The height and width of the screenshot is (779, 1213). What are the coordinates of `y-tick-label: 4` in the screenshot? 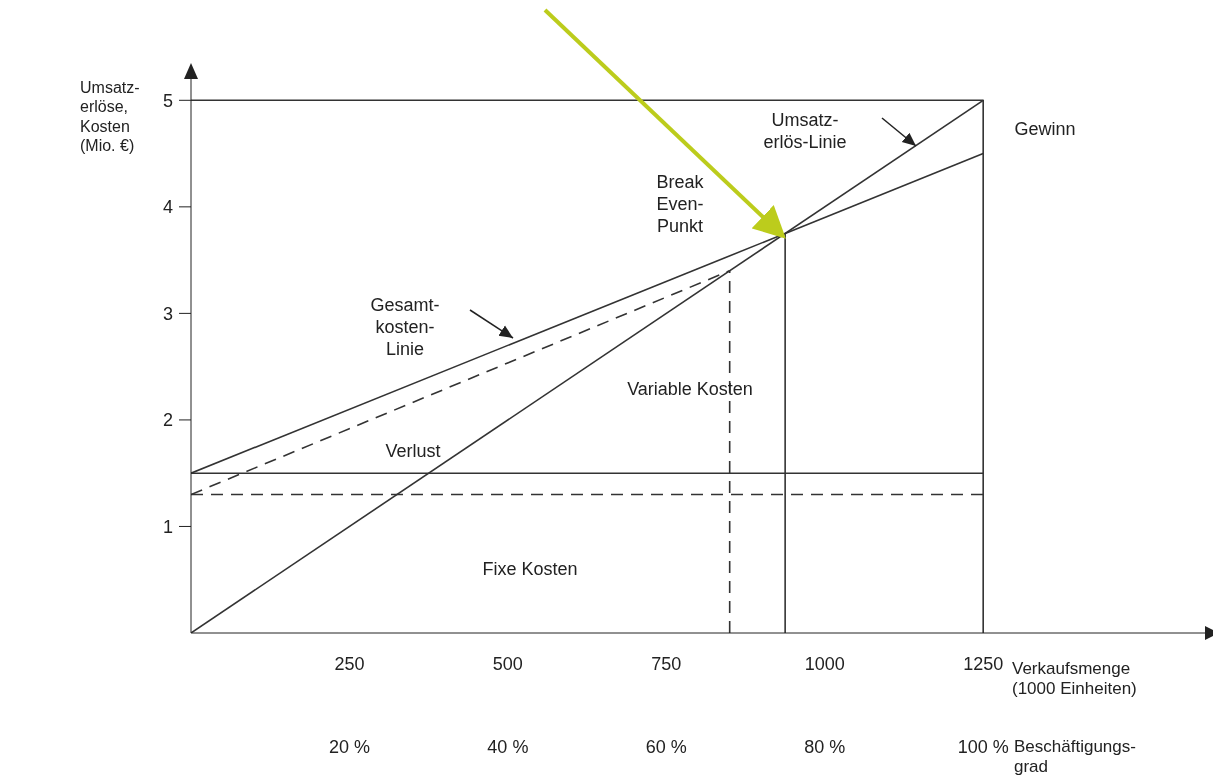 It's located at (167, 207).